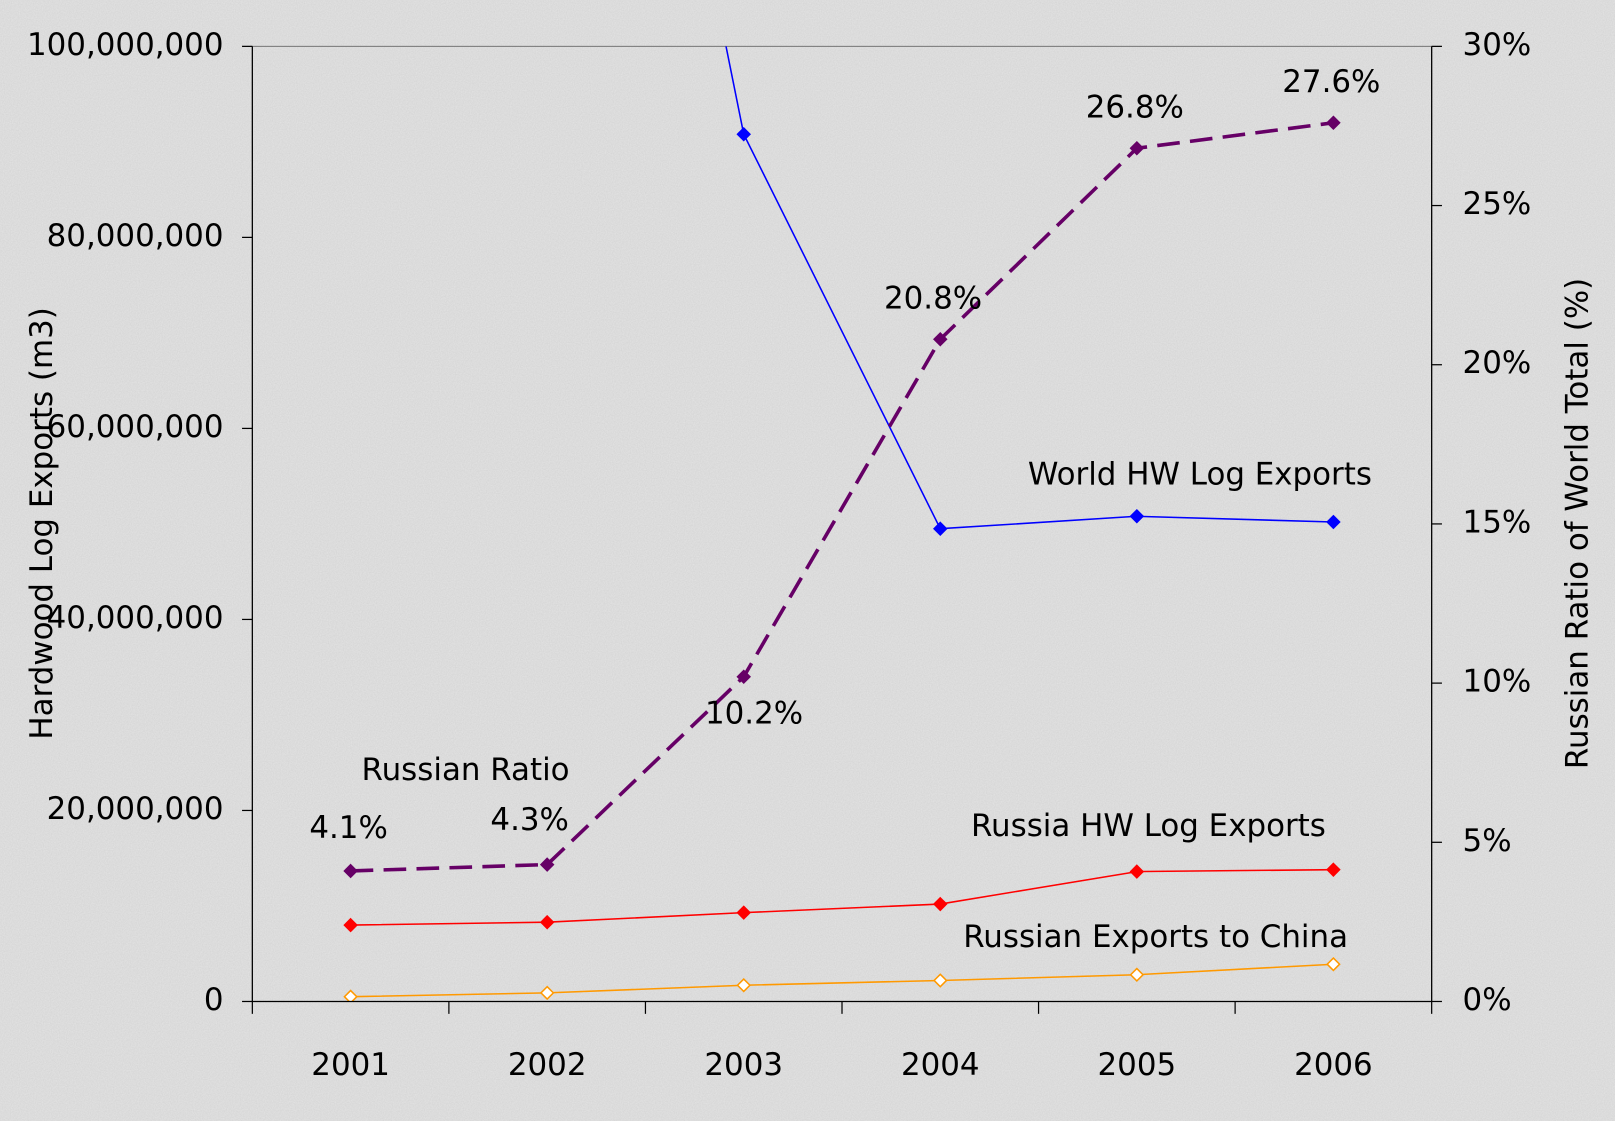 The width and height of the screenshot is (1615, 1121). Describe the element at coordinates (1135, 108) in the screenshot. I see `data-label: 26.8%` at that location.